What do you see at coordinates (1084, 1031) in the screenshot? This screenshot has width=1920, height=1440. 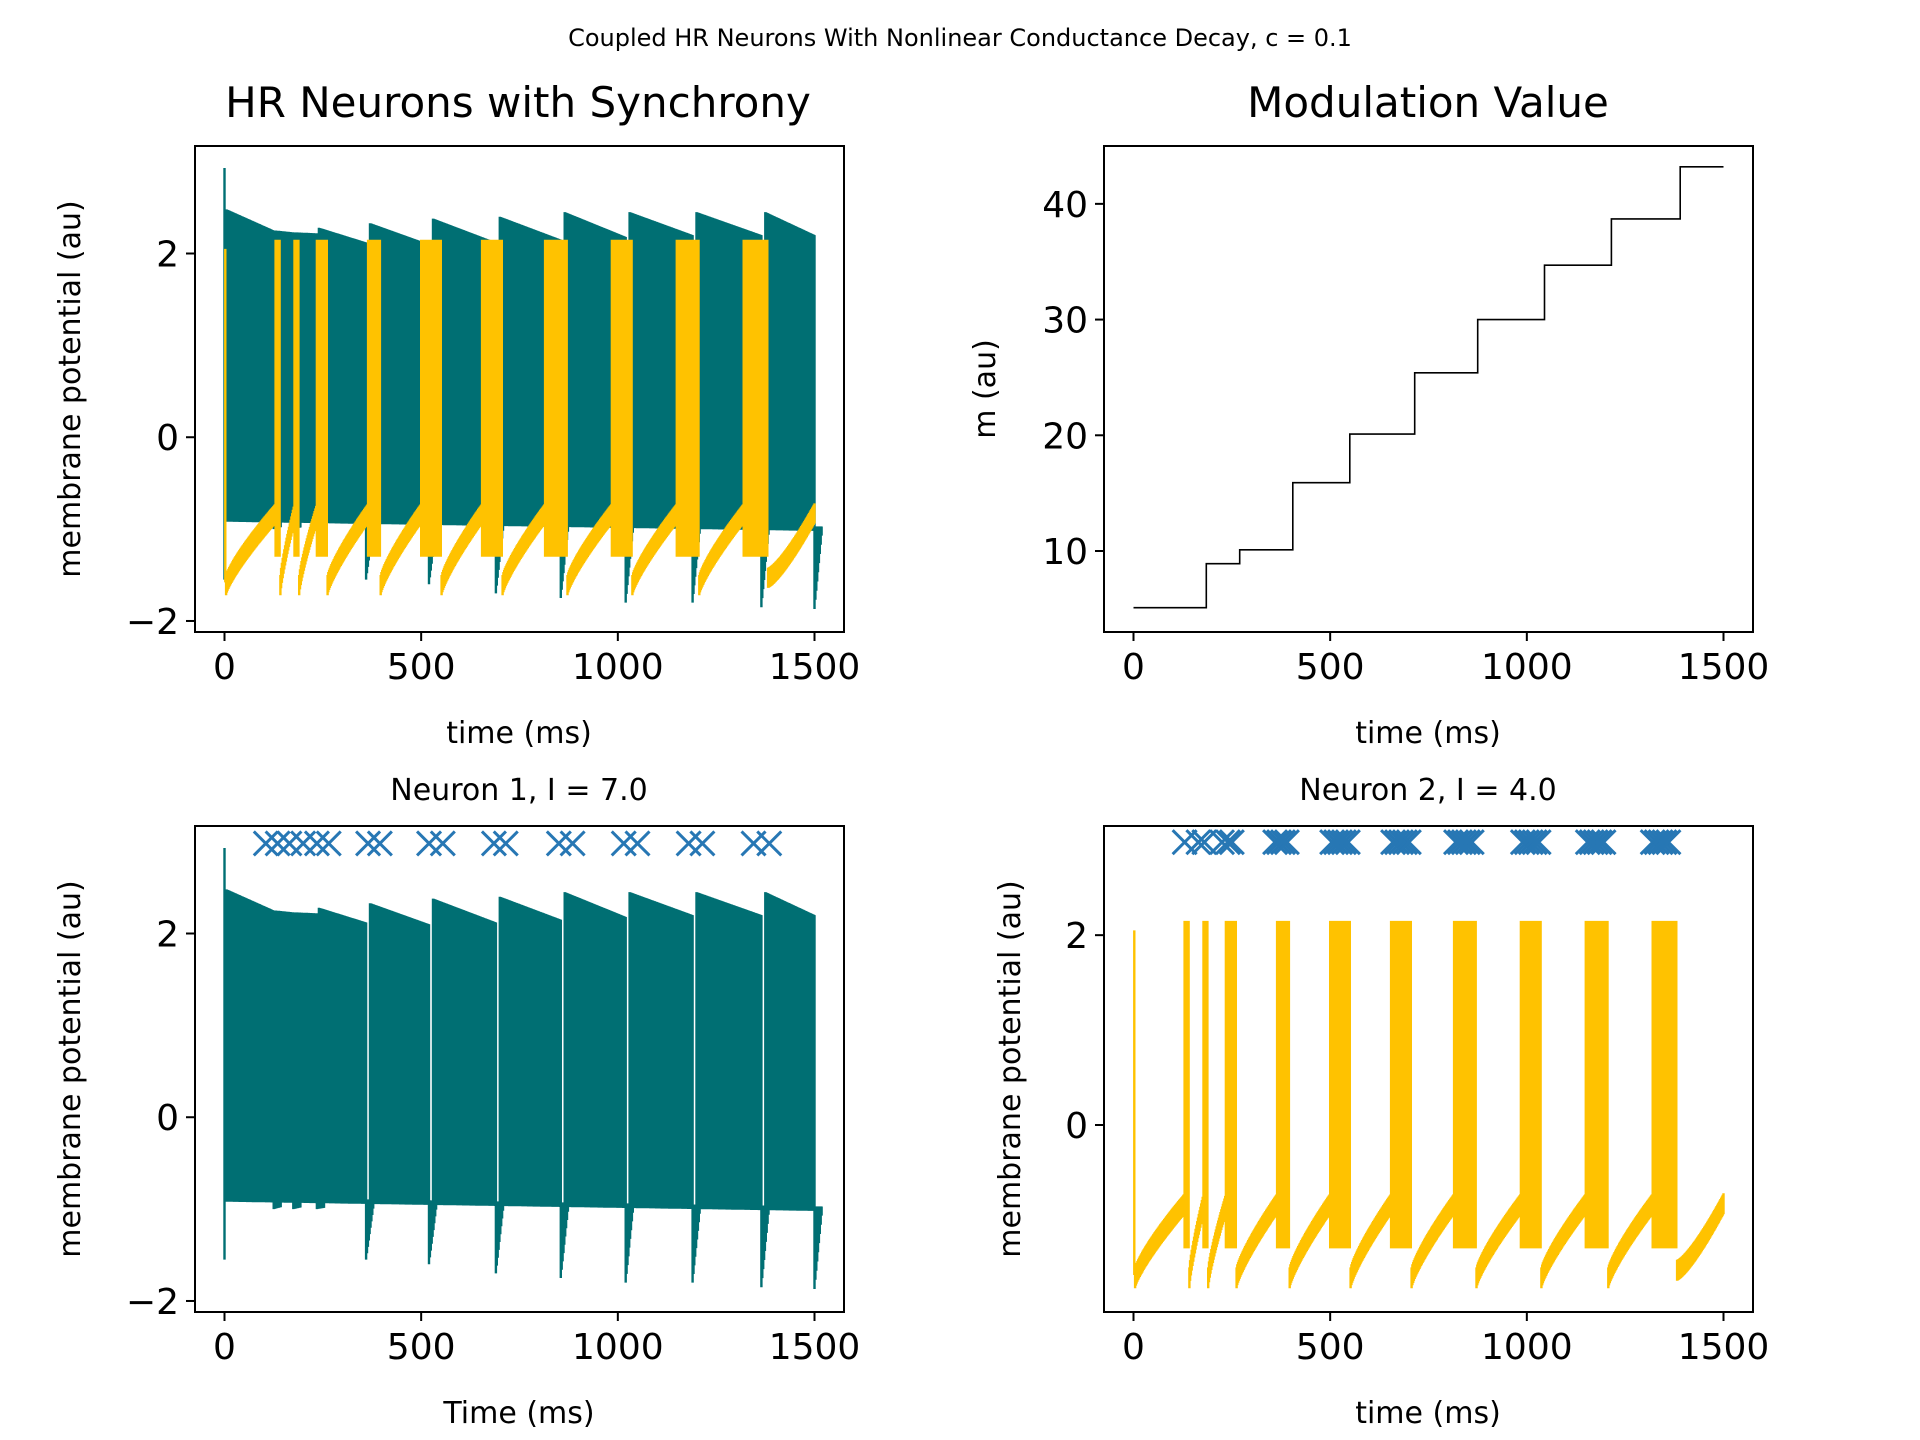 I see `panel-neuron2-y-ticks: 02` at bounding box center [1084, 1031].